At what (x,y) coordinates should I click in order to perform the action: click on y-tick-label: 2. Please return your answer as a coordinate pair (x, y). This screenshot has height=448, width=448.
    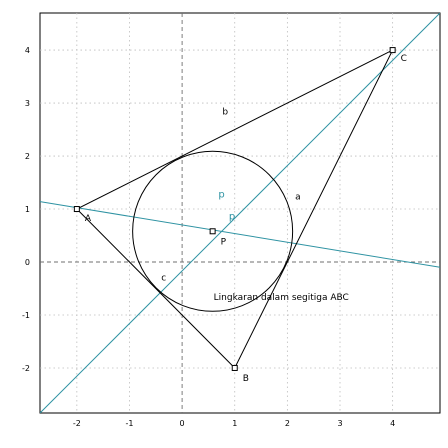
    Looking at the image, I should click on (27, 156).